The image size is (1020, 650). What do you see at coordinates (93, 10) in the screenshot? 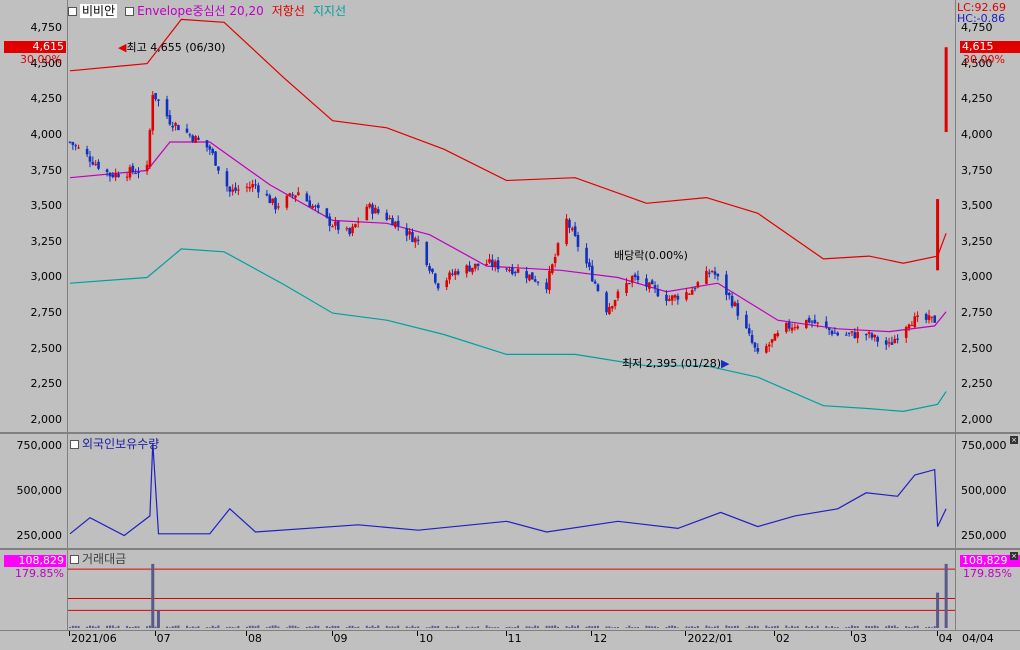
I see `legend-stock: 비비안` at bounding box center [93, 10].